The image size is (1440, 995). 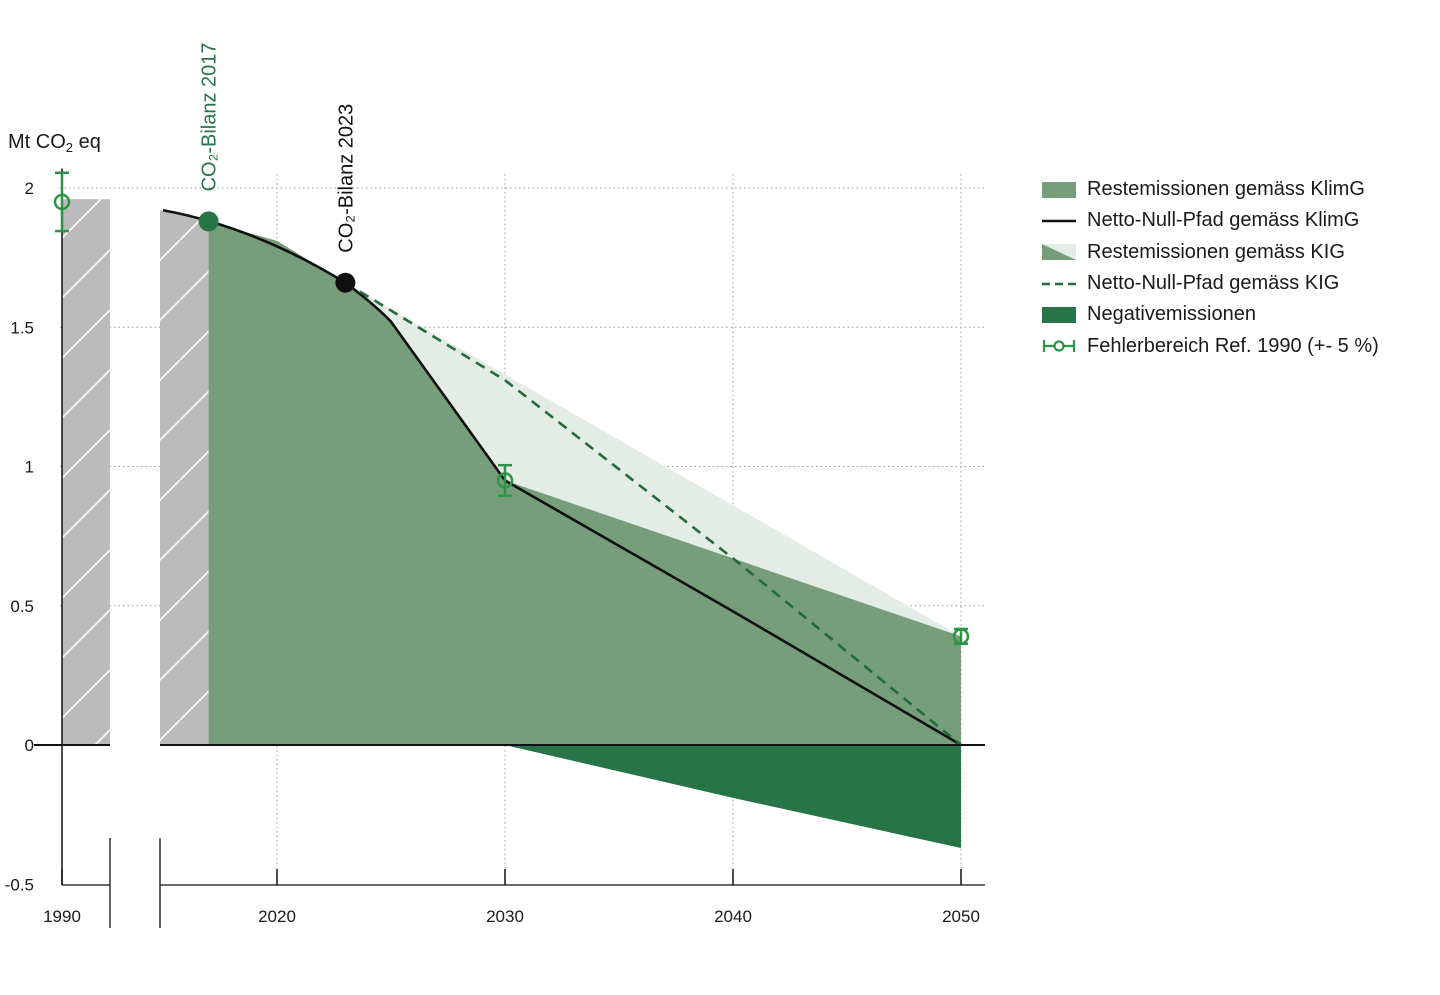 I want to click on swatch-tri, so click(x=1059, y=252).